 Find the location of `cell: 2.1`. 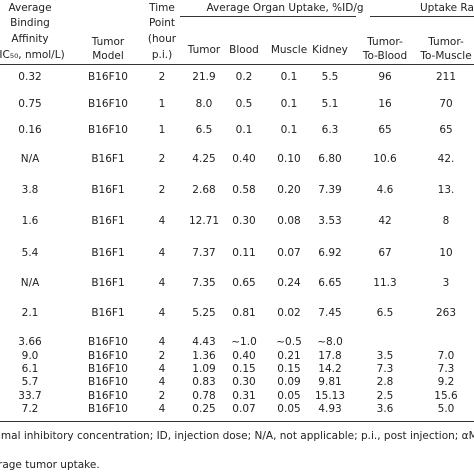

cell: 2.1 is located at coordinates (30, 313).